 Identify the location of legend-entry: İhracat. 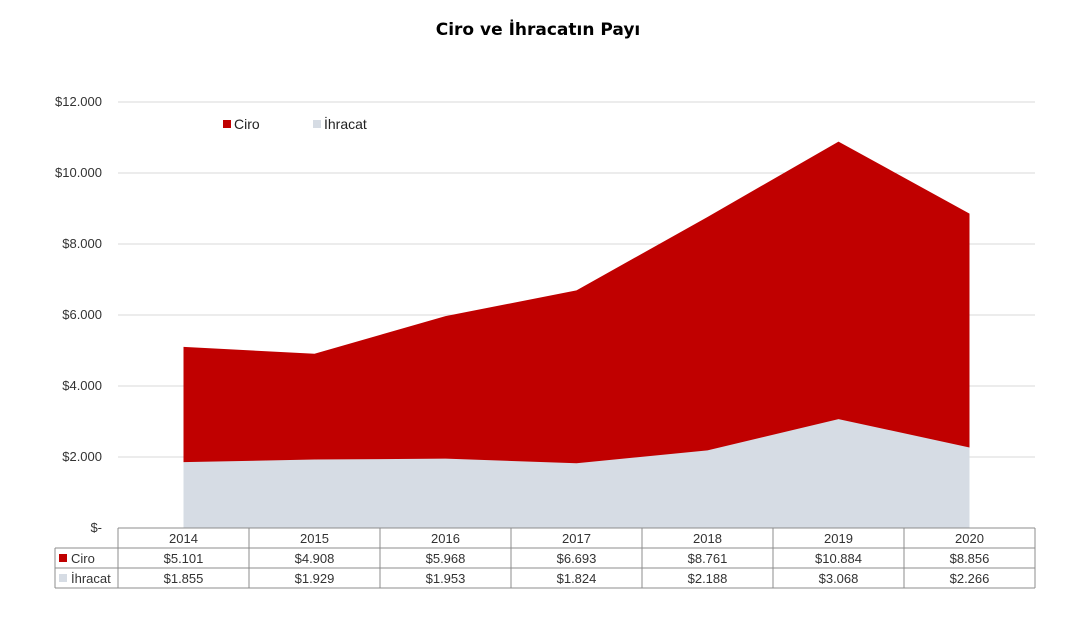
(345, 123).